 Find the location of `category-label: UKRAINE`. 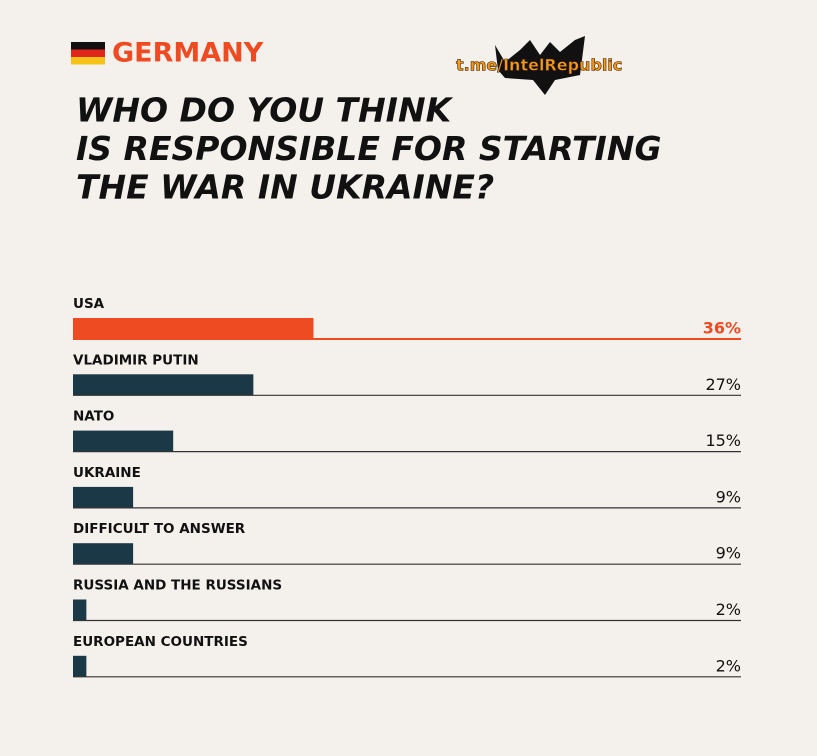

category-label: UKRAINE is located at coordinates (107, 473).